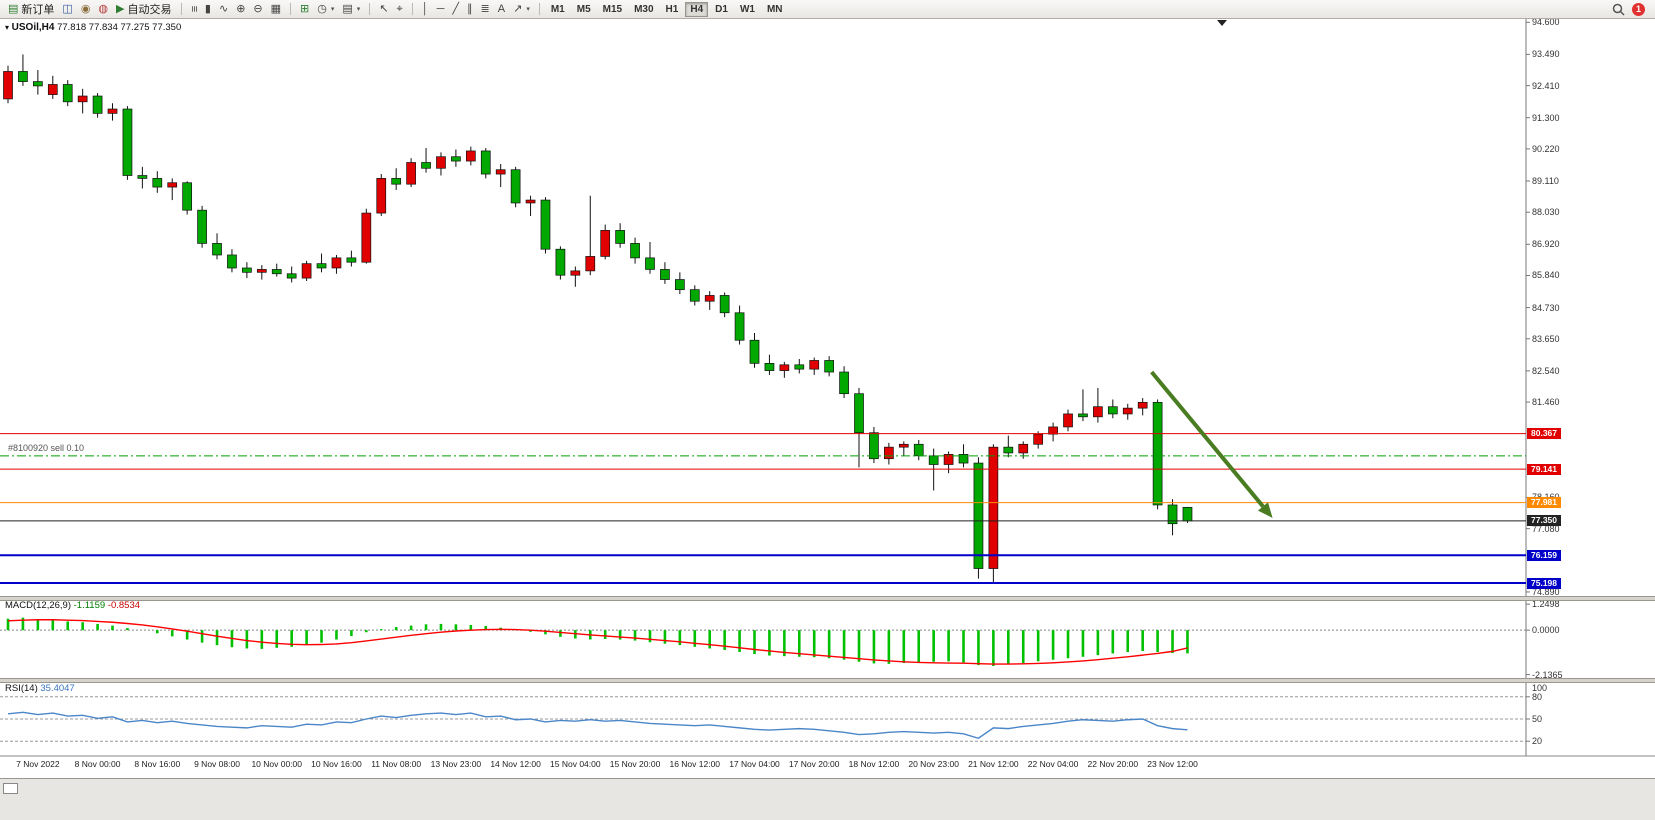 This screenshot has height=820, width=1655. I want to click on bottom-strip, so click(827, 799).